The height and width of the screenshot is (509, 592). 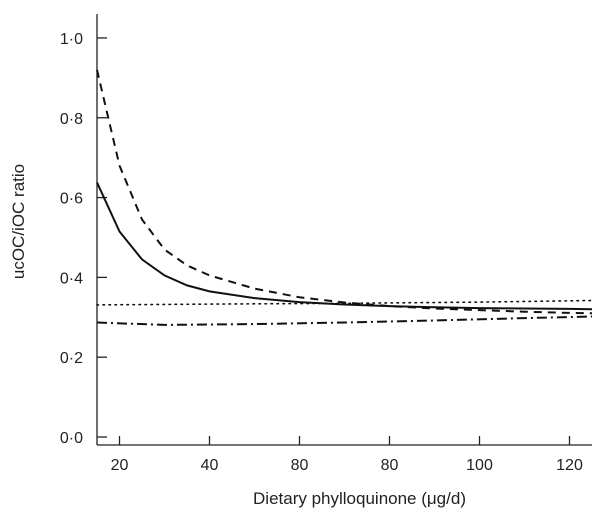 I want to click on y-tick-label: 0·4, so click(x=71, y=278).